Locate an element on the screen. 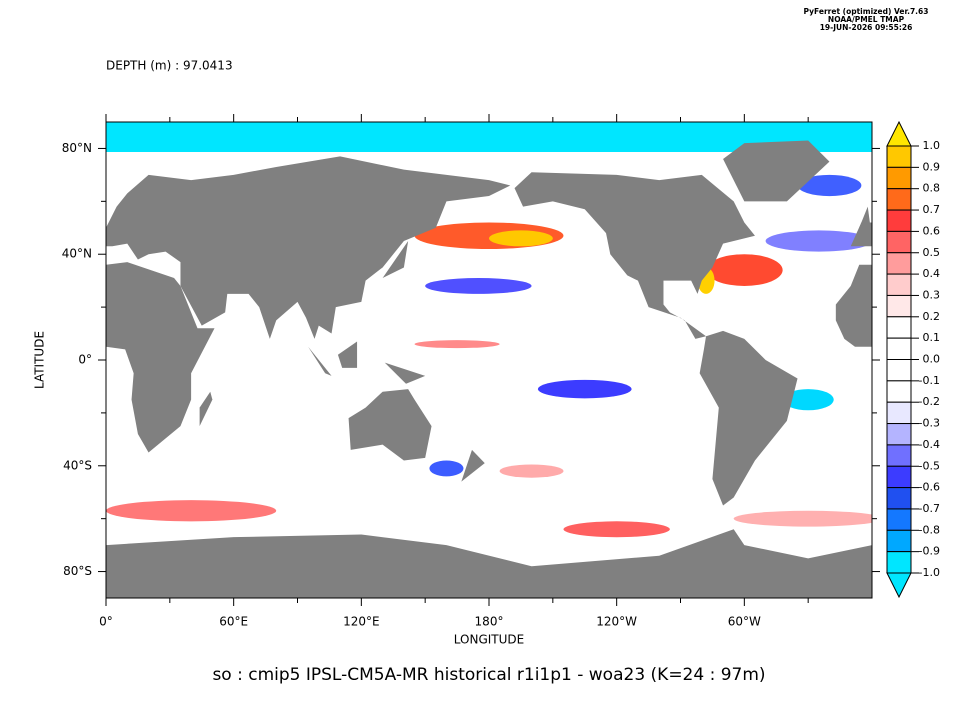 The height and width of the screenshot is (724, 961). colorbar-label: 1.0 is located at coordinates (932, 145).